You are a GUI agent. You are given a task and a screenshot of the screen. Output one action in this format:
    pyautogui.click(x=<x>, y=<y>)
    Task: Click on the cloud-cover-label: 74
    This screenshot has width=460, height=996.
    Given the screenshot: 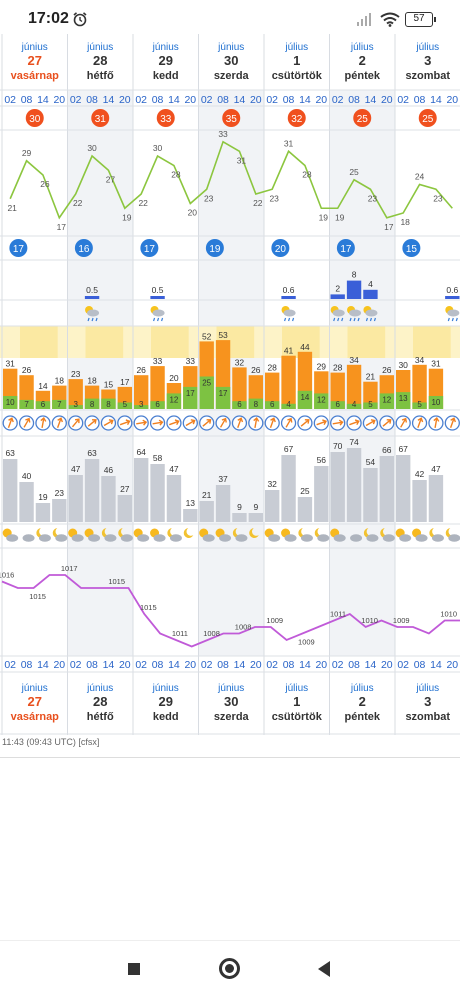 What is the action you would take?
    pyautogui.click(x=354, y=442)
    